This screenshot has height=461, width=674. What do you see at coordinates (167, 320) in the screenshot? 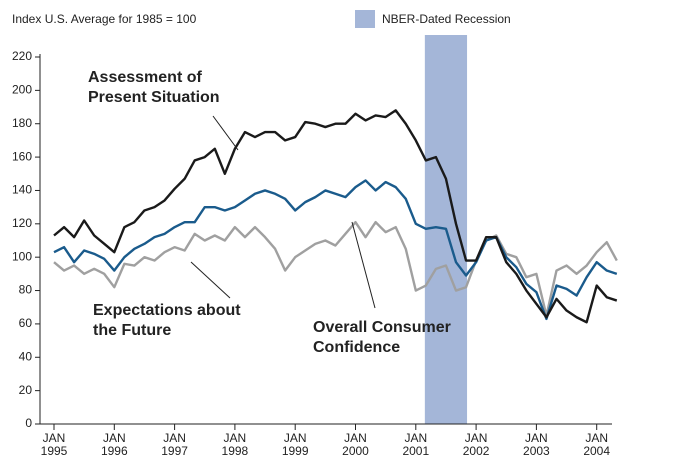
I see `series-label: Expectations about the Future` at bounding box center [167, 320].